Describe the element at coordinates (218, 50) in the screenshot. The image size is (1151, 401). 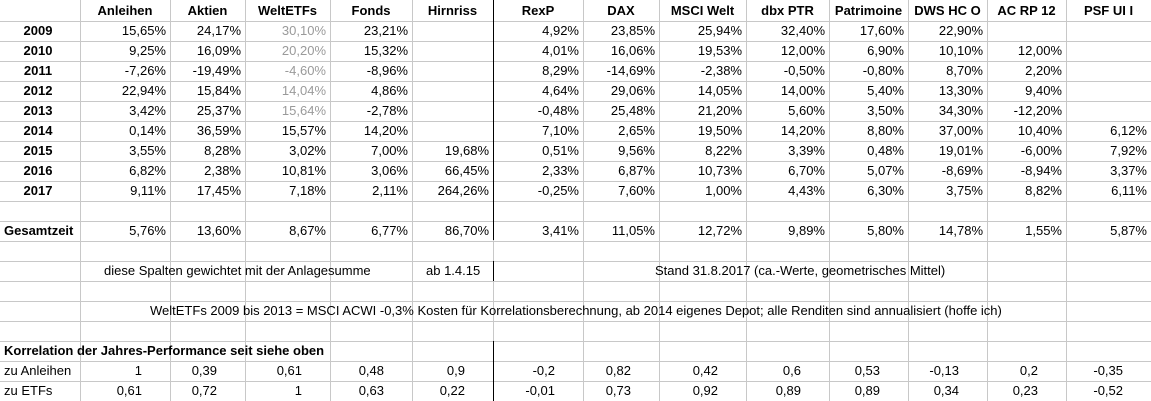
I see `data-cell: 16,09%` at that location.